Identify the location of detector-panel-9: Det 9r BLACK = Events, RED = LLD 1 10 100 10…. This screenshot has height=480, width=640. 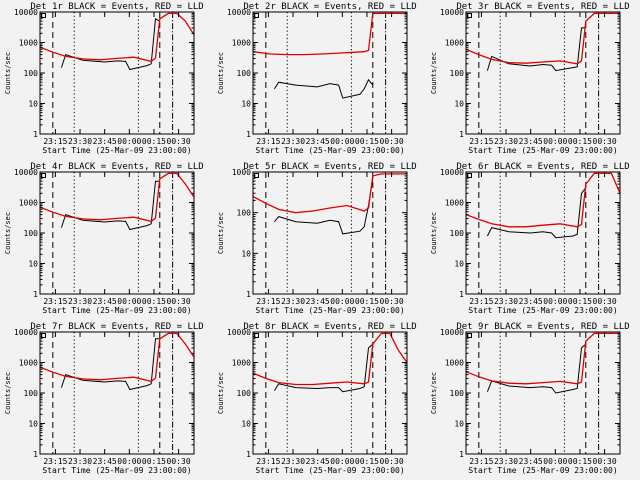
(530, 398).